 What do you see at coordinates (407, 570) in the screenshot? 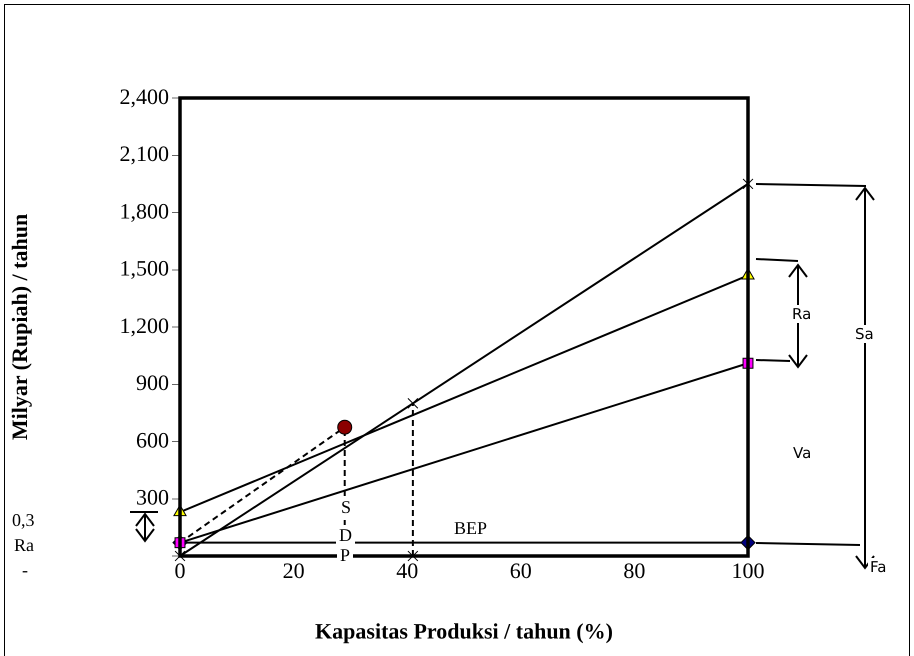
I see `x-tick-label: 40` at bounding box center [407, 570].